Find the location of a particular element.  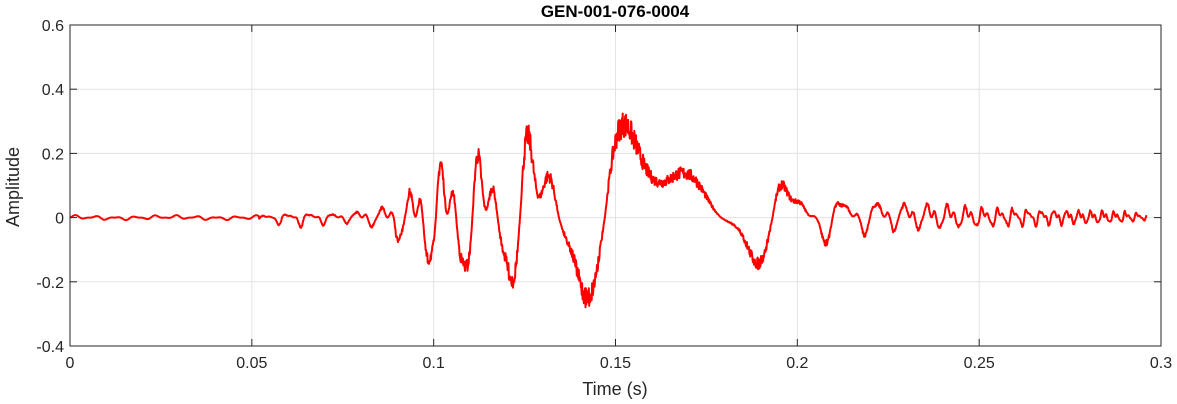

x-tick-label: 0.3 is located at coordinates (1161, 363).